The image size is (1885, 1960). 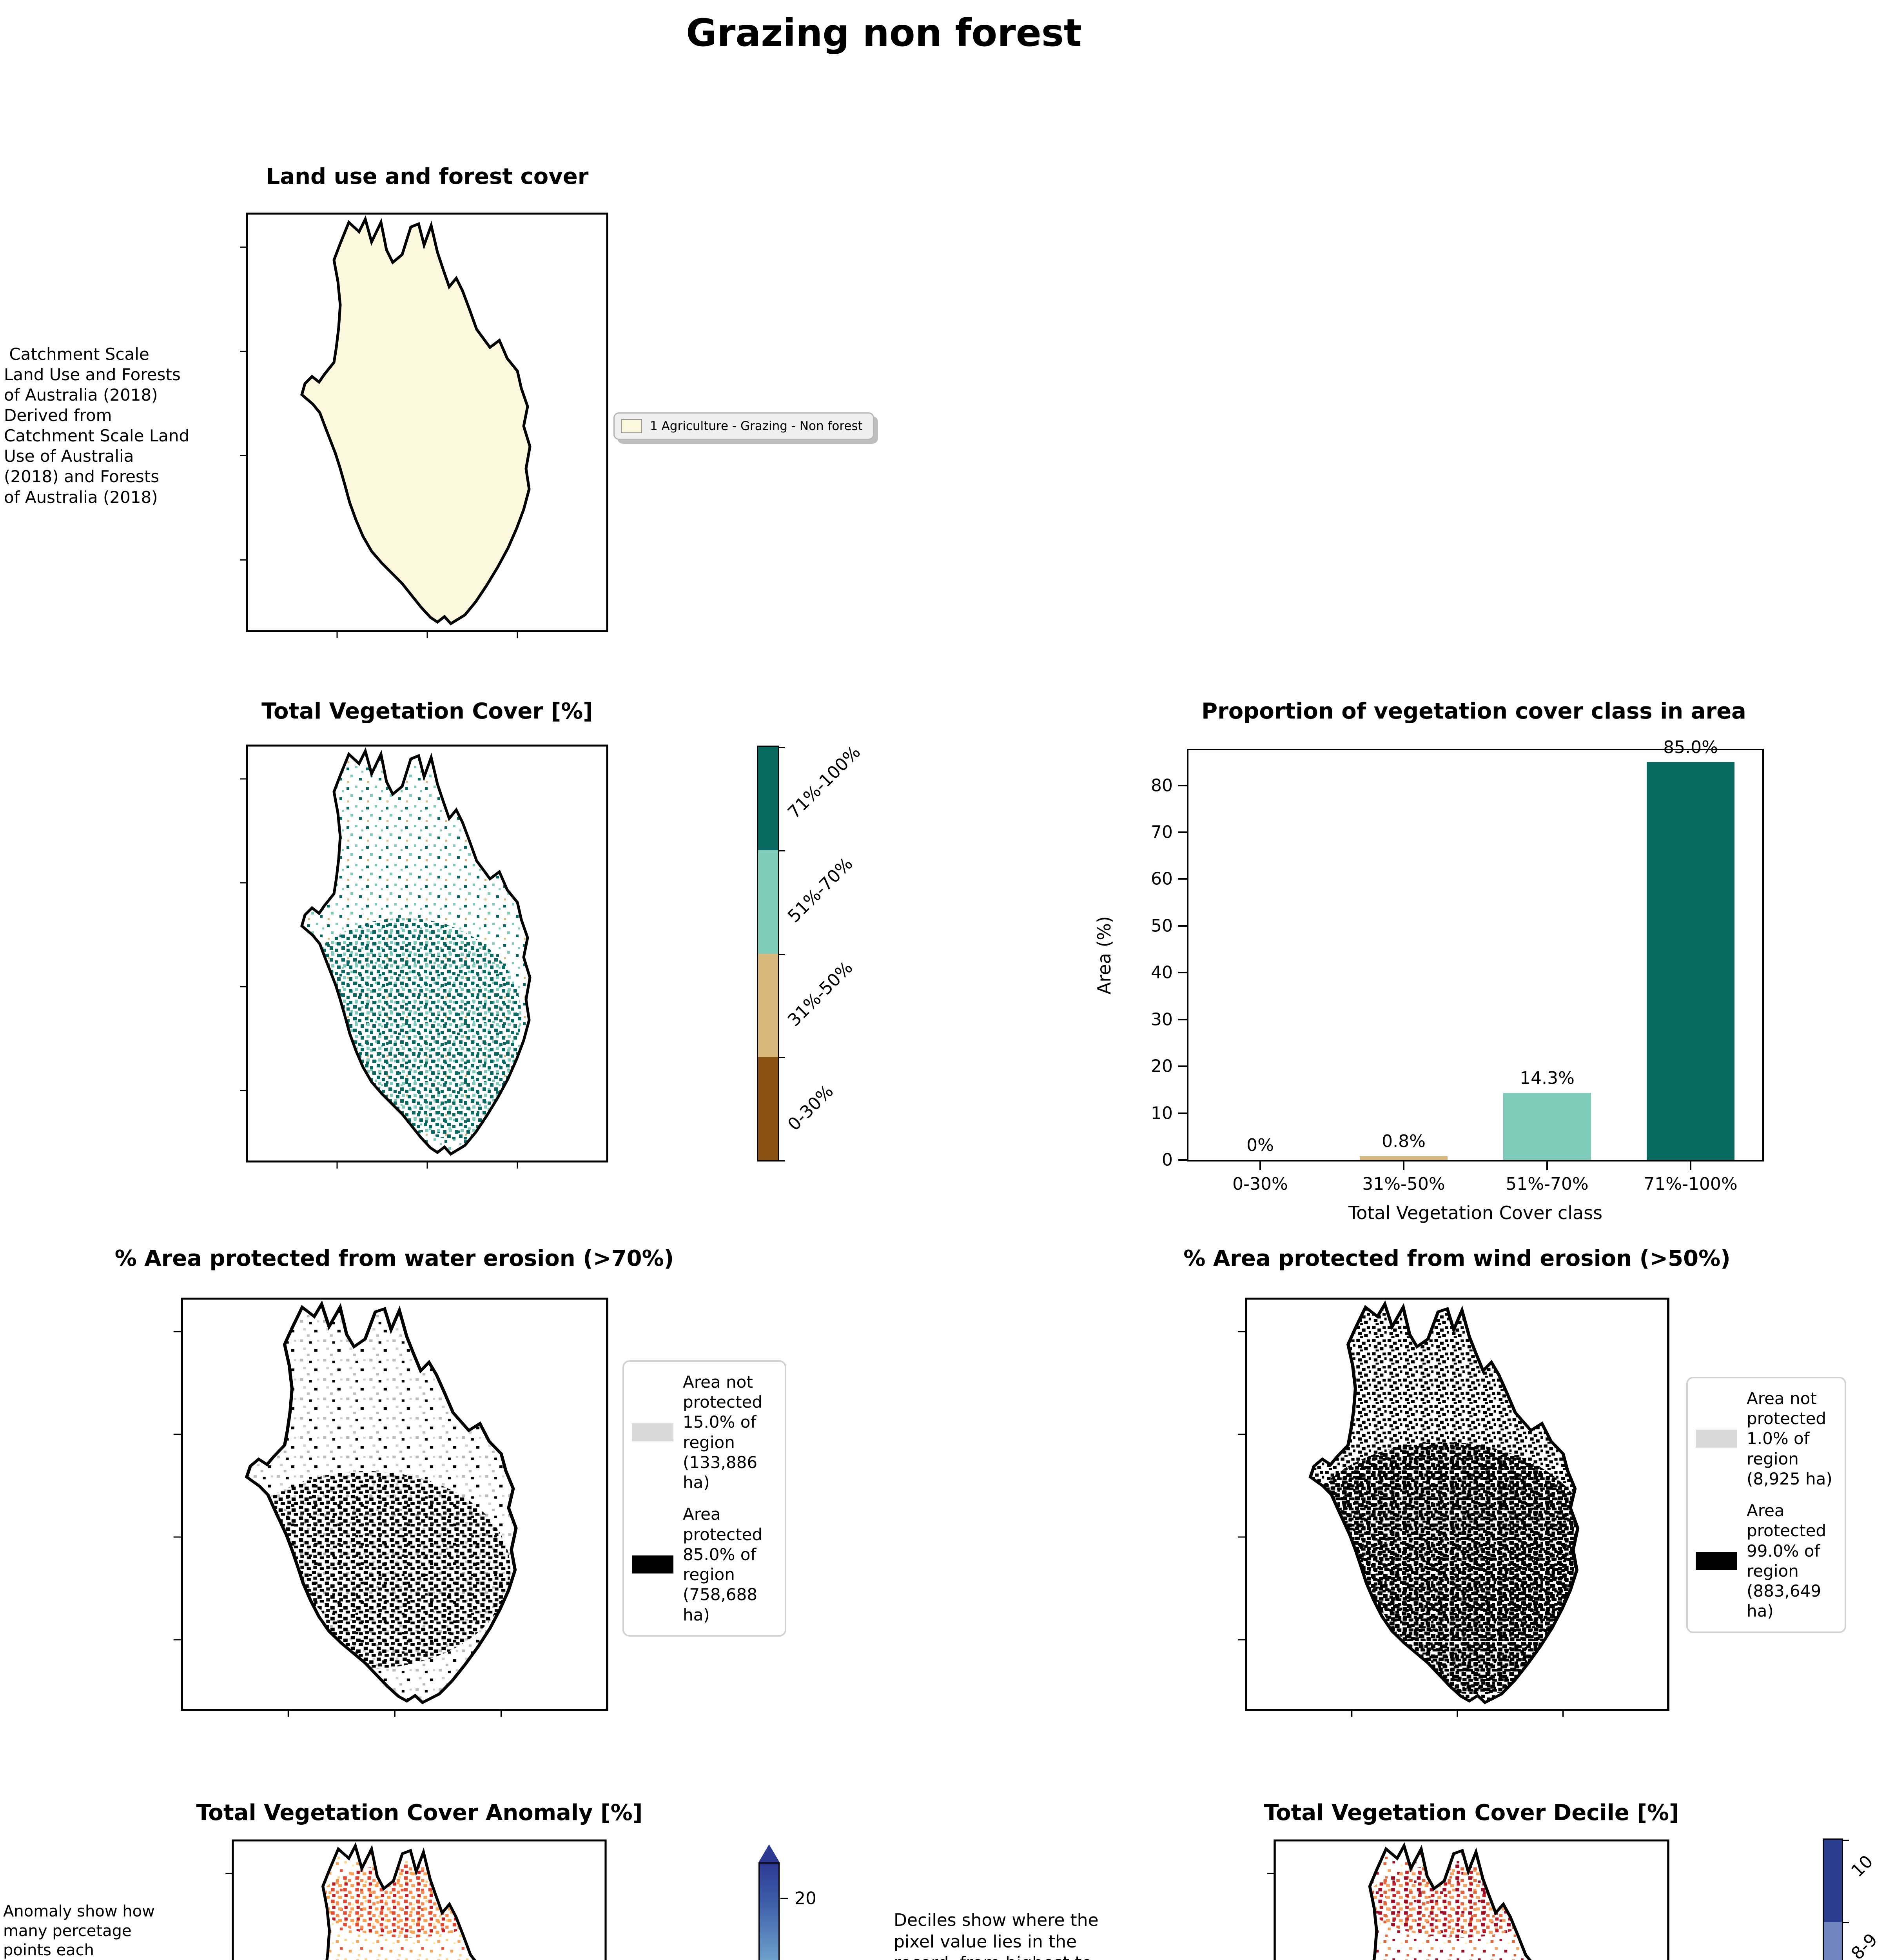 I want to click on land-use-legend-swatch, so click(x=631, y=426).